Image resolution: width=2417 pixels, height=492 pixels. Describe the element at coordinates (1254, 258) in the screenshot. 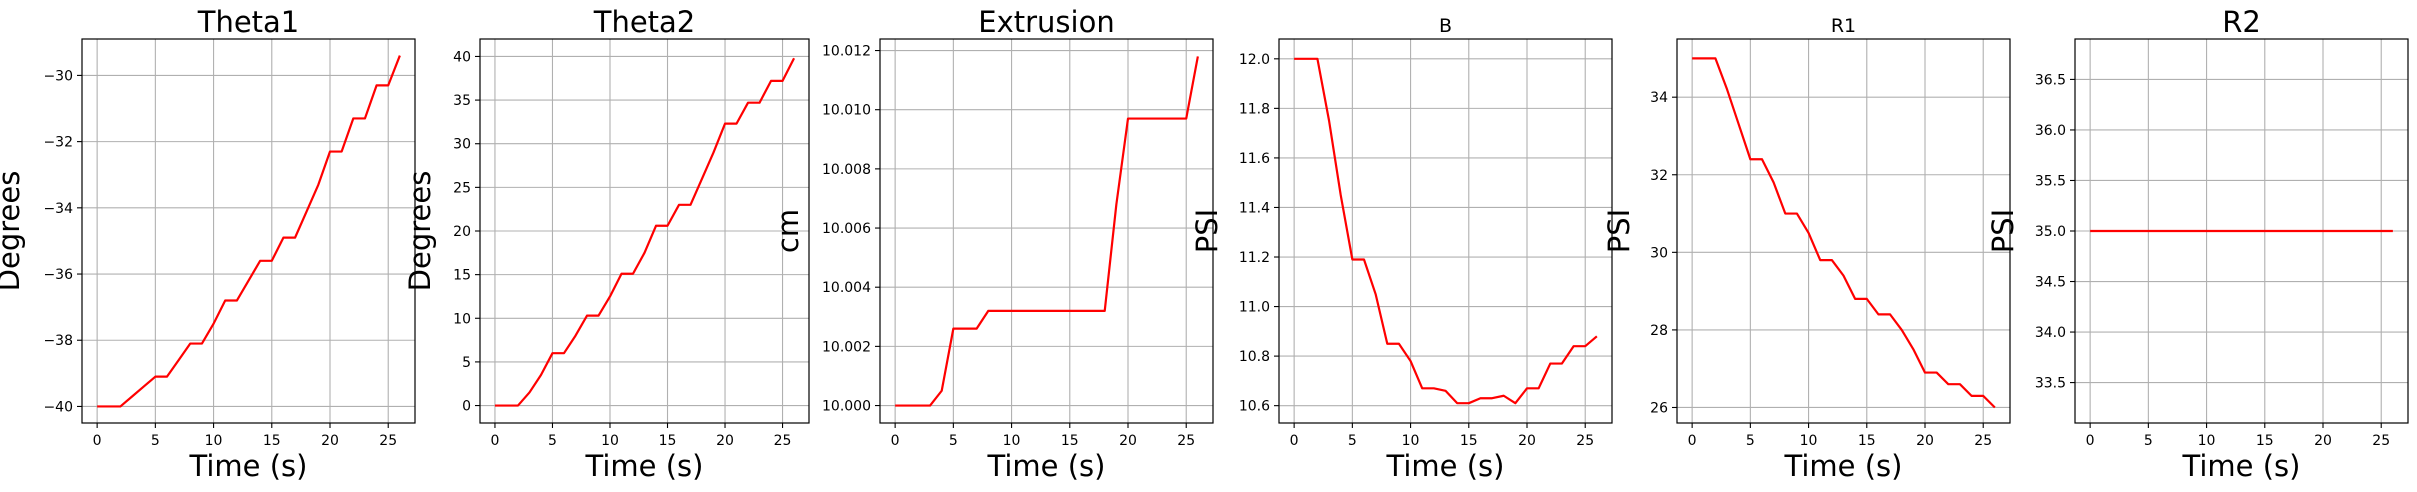

I see `y-tick-label: 11.2` at that location.